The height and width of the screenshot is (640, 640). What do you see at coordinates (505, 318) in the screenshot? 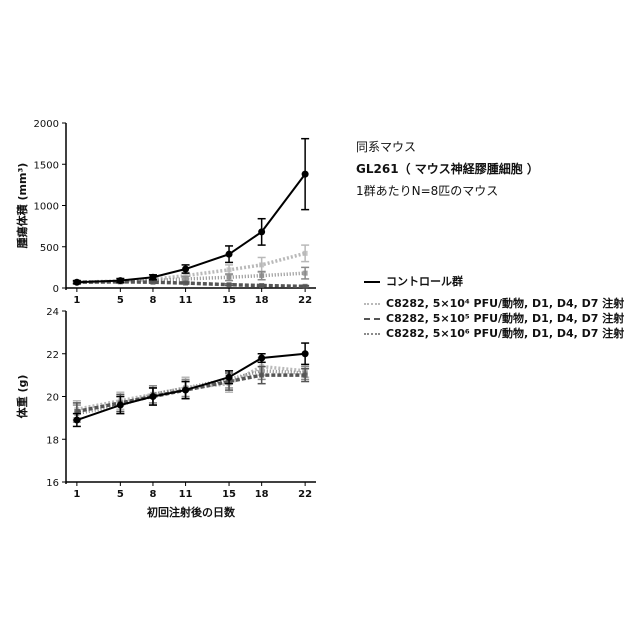
I see `legend-label-dose2: C8282, 5×10⁵ PFU/動物, D1, D4, D7 注射` at bounding box center [505, 318].